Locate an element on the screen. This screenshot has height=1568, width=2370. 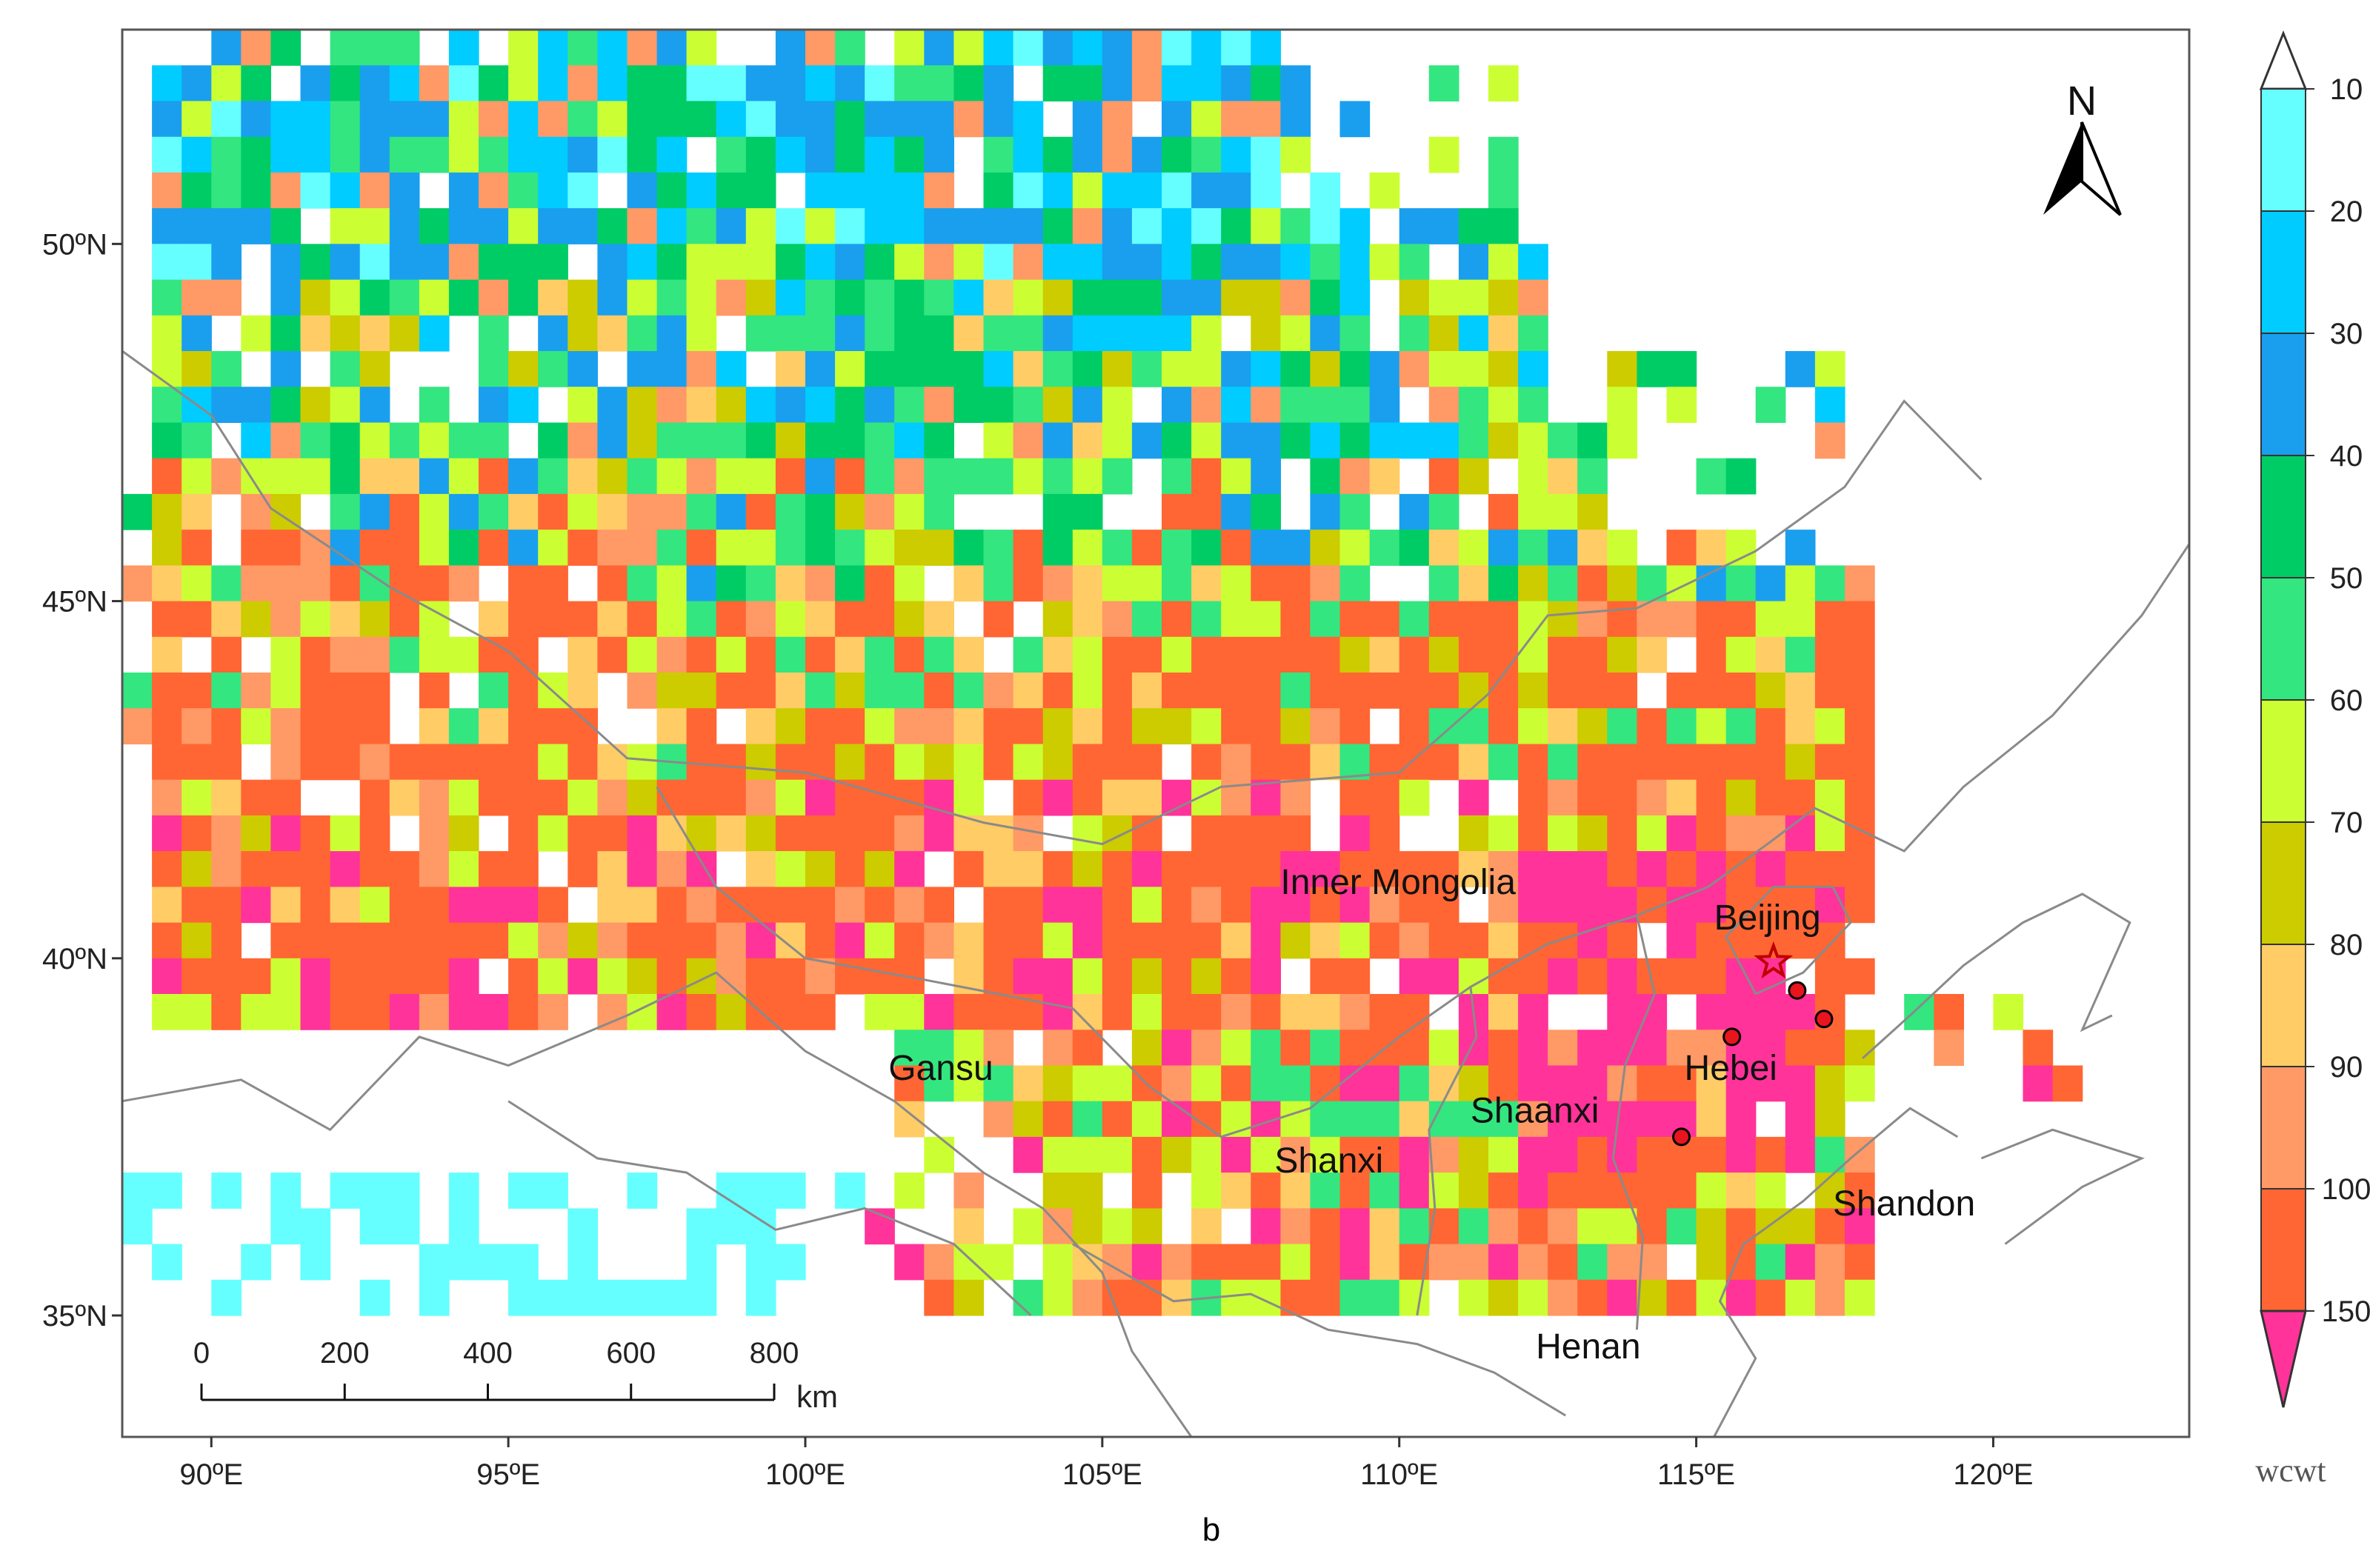
scale-bar-unit: km is located at coordinates (817, 1397).